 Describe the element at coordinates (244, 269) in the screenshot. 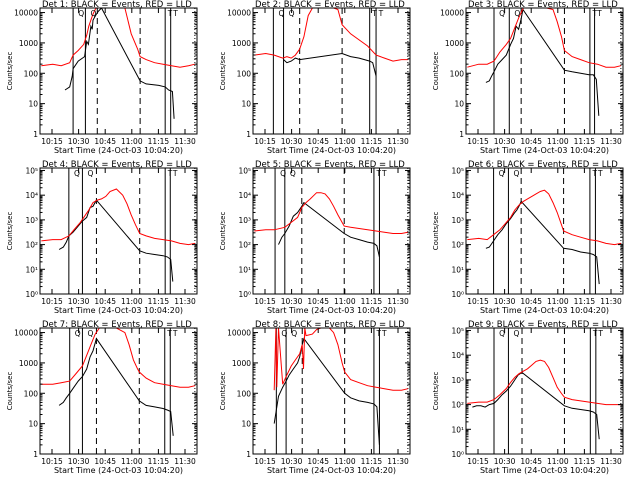

I see `y-tick-label: 10¹` at that location.